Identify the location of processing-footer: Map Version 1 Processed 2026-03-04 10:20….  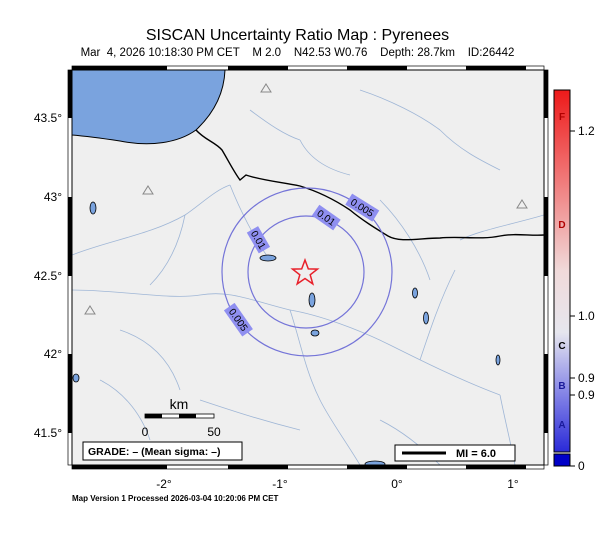
(175, 498).